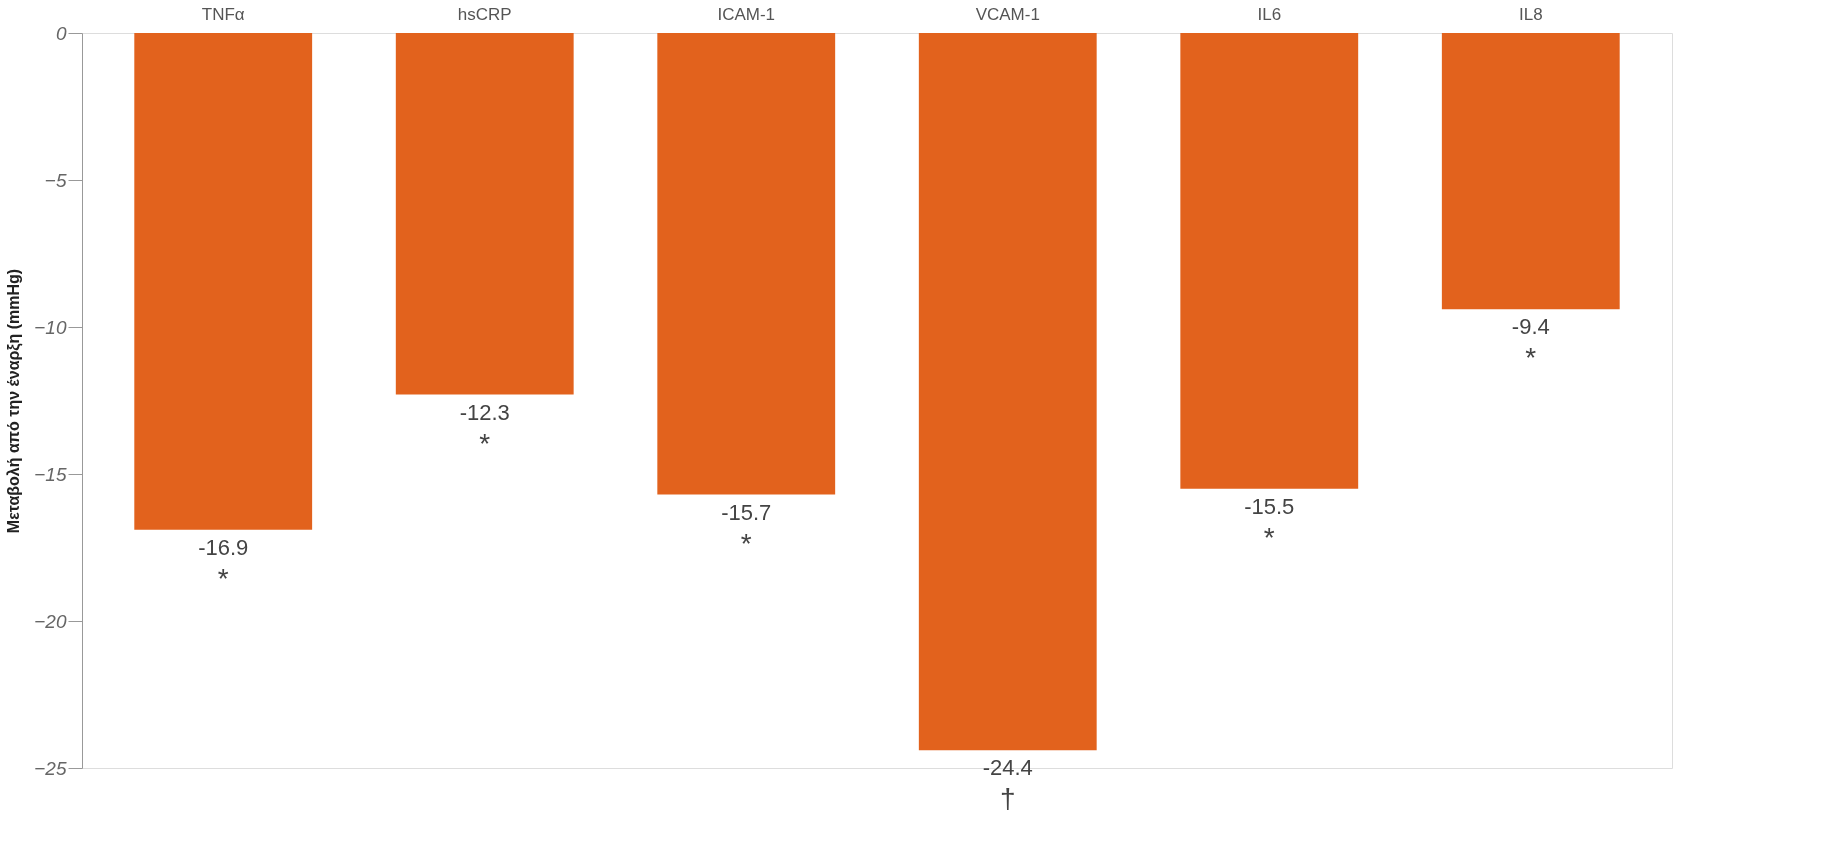 This screenshot has height=860, width=1825. What do you see at coordinates (1530, 14) in the screenshot?
I see `x-tick-label: IL8` at bounding box center [1530, 14].